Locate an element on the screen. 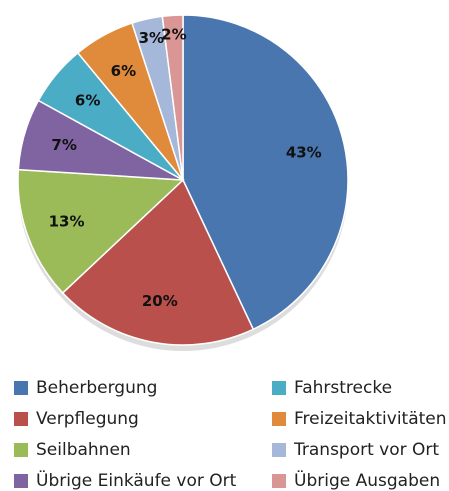  legend-label: Freizeitaktivitäten is located at coordinates (370, 419).